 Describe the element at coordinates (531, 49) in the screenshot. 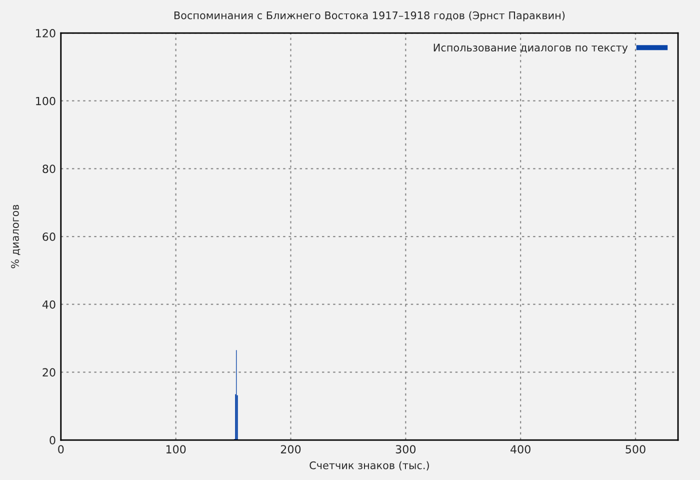

I see `legend-label: Использование диалогов по тексту` at that location.